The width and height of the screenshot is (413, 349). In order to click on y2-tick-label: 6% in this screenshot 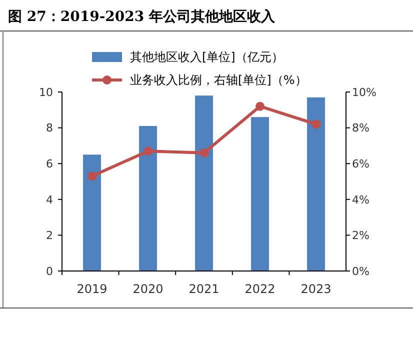, I will do `click(361, 163)`.